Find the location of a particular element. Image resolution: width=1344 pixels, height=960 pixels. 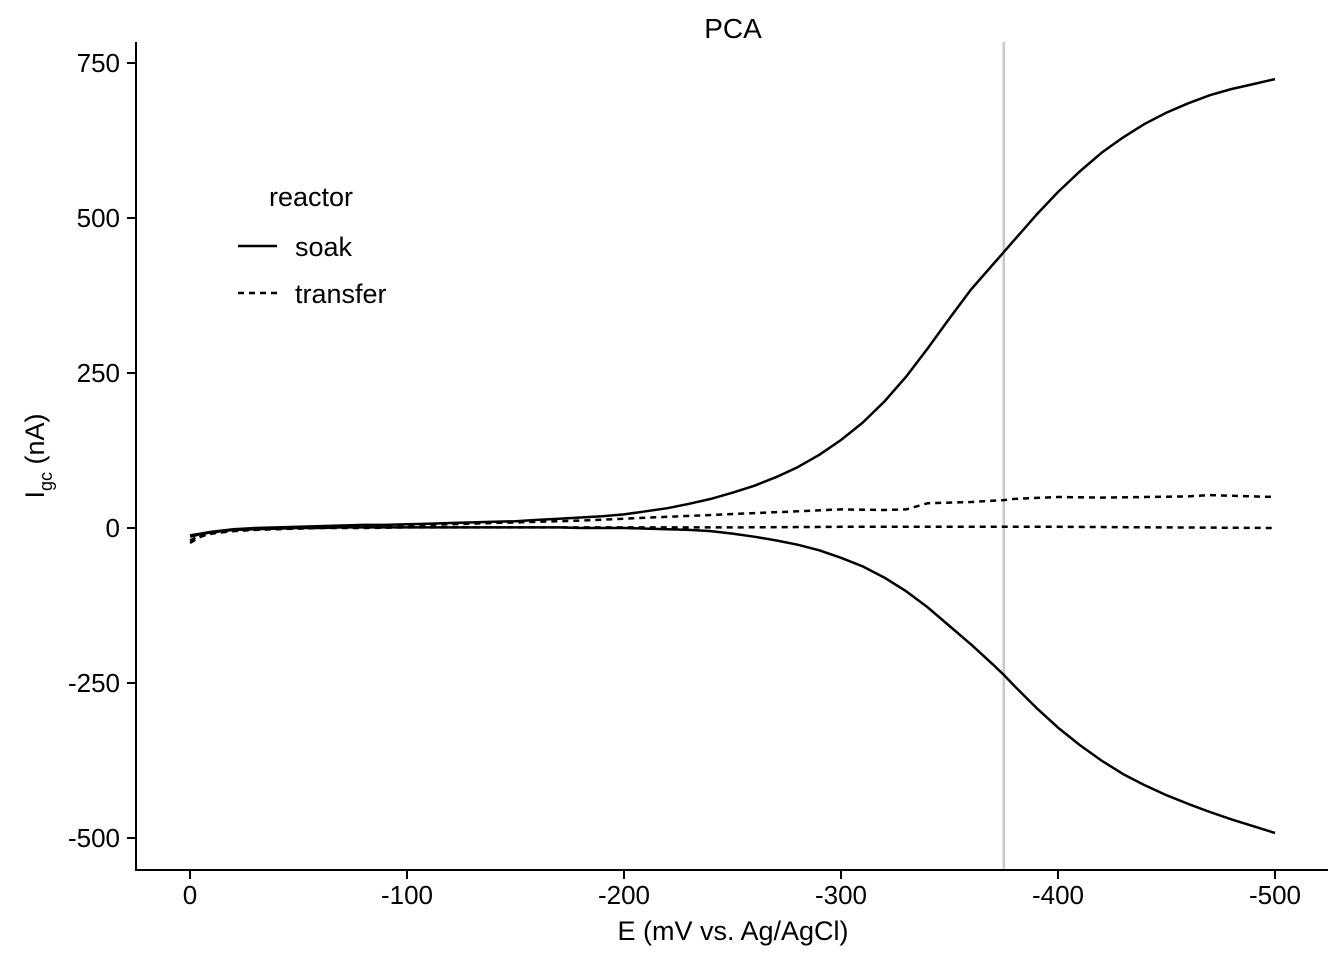

y-axis-title-unit: (nA) is located at coordinates (35, 442).